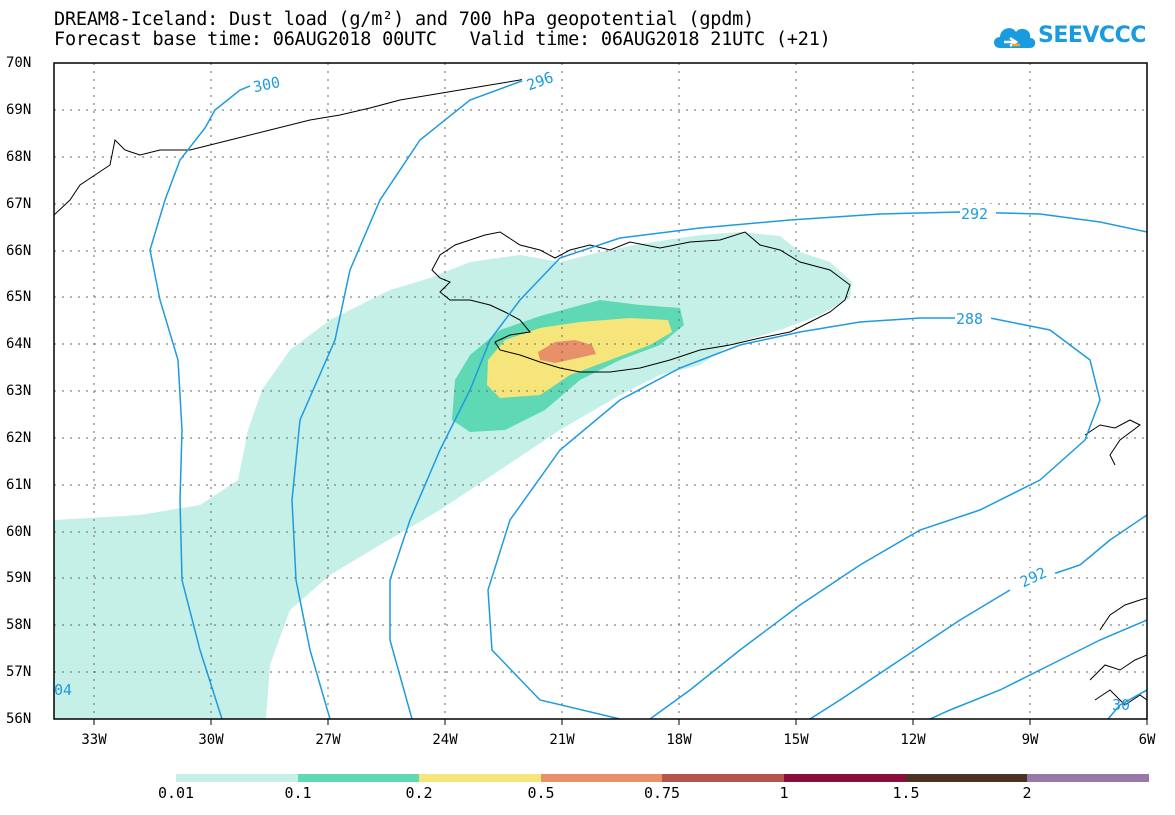 The height and width of the screenshot is (815, 1175). Describe the element at coordinates (784, 793) in the screenshot. I see `colorbar-label-1: 1` at that location.